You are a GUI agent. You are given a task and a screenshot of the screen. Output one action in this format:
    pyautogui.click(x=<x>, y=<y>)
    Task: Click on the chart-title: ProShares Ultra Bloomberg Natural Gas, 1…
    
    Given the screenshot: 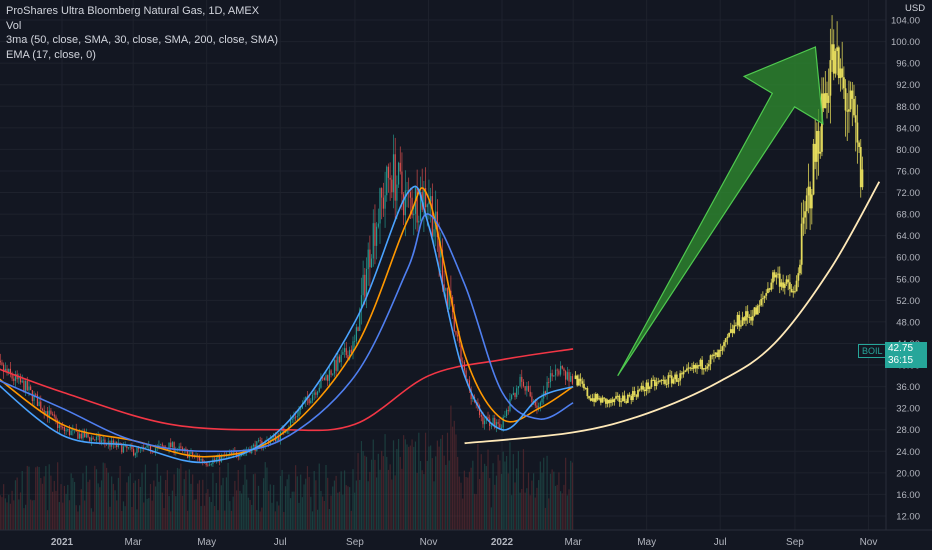 What is the action you would take?
    pyautogui.click(x=133, y=11)
    